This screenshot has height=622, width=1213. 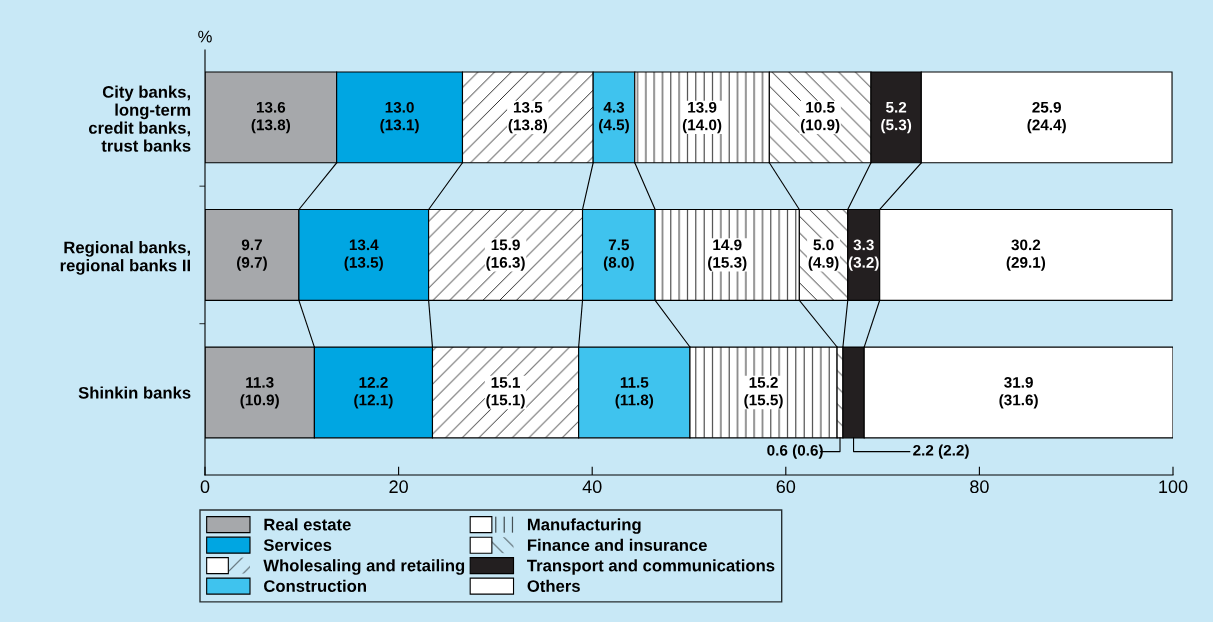 What do you see at coordinates (617, 545) in the screenshot?
I see `legend-label: Finance and insurance` at bounding box center [617, 545].